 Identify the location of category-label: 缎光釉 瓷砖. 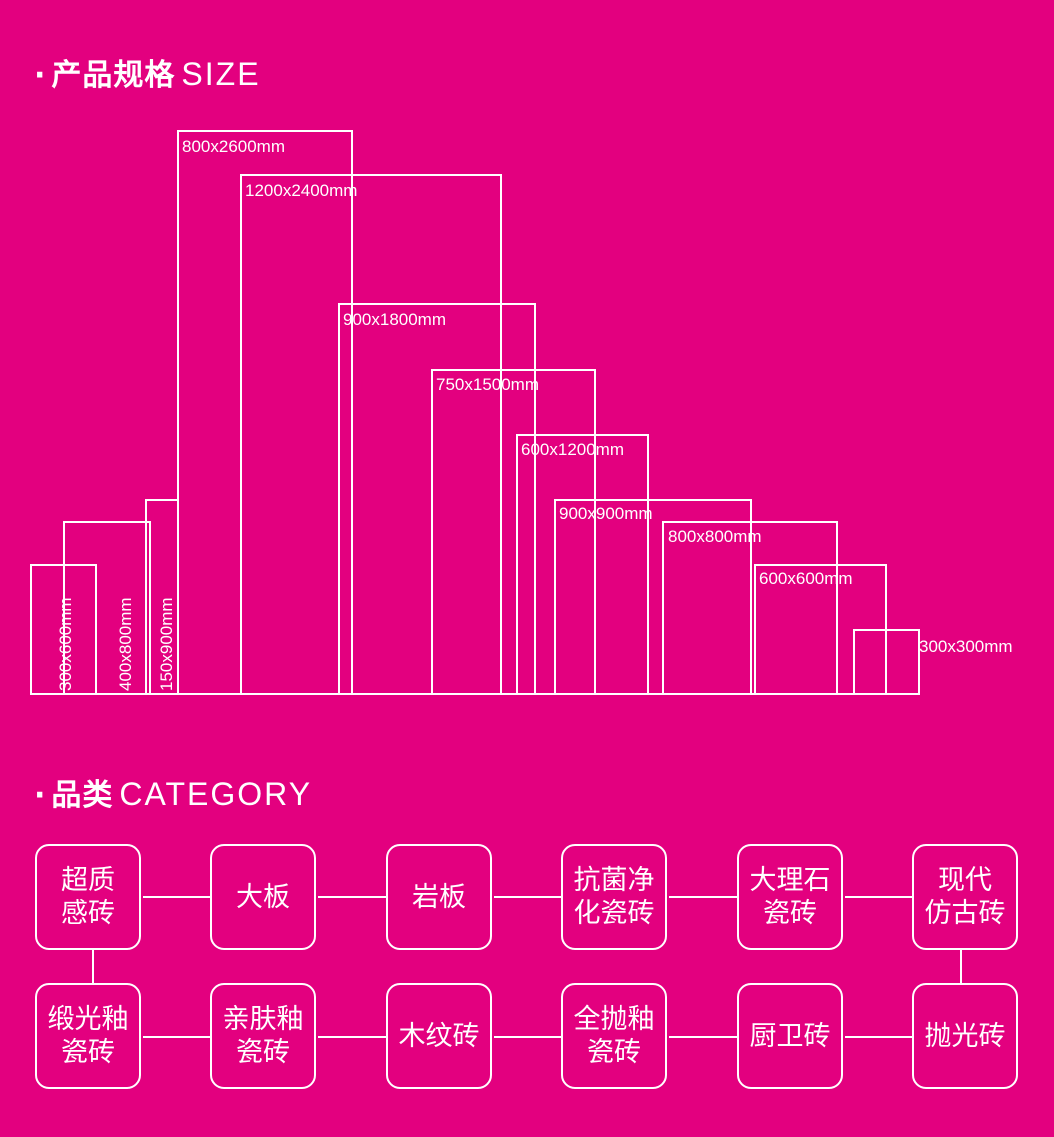
(88, 1036).